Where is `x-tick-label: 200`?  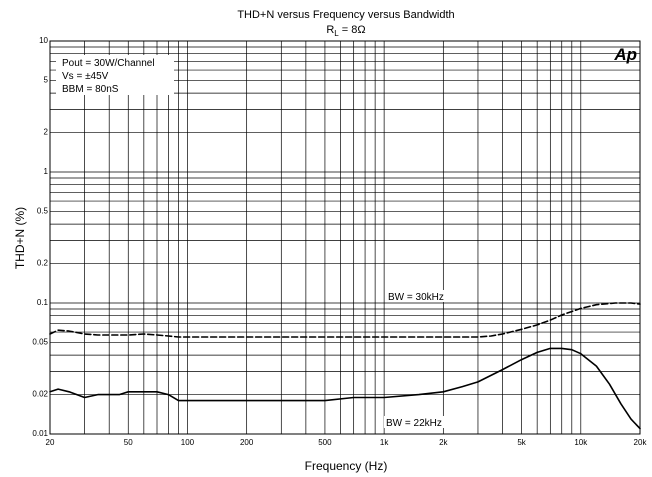
x-tick-label: 200 is located at coordinates (247, 442).